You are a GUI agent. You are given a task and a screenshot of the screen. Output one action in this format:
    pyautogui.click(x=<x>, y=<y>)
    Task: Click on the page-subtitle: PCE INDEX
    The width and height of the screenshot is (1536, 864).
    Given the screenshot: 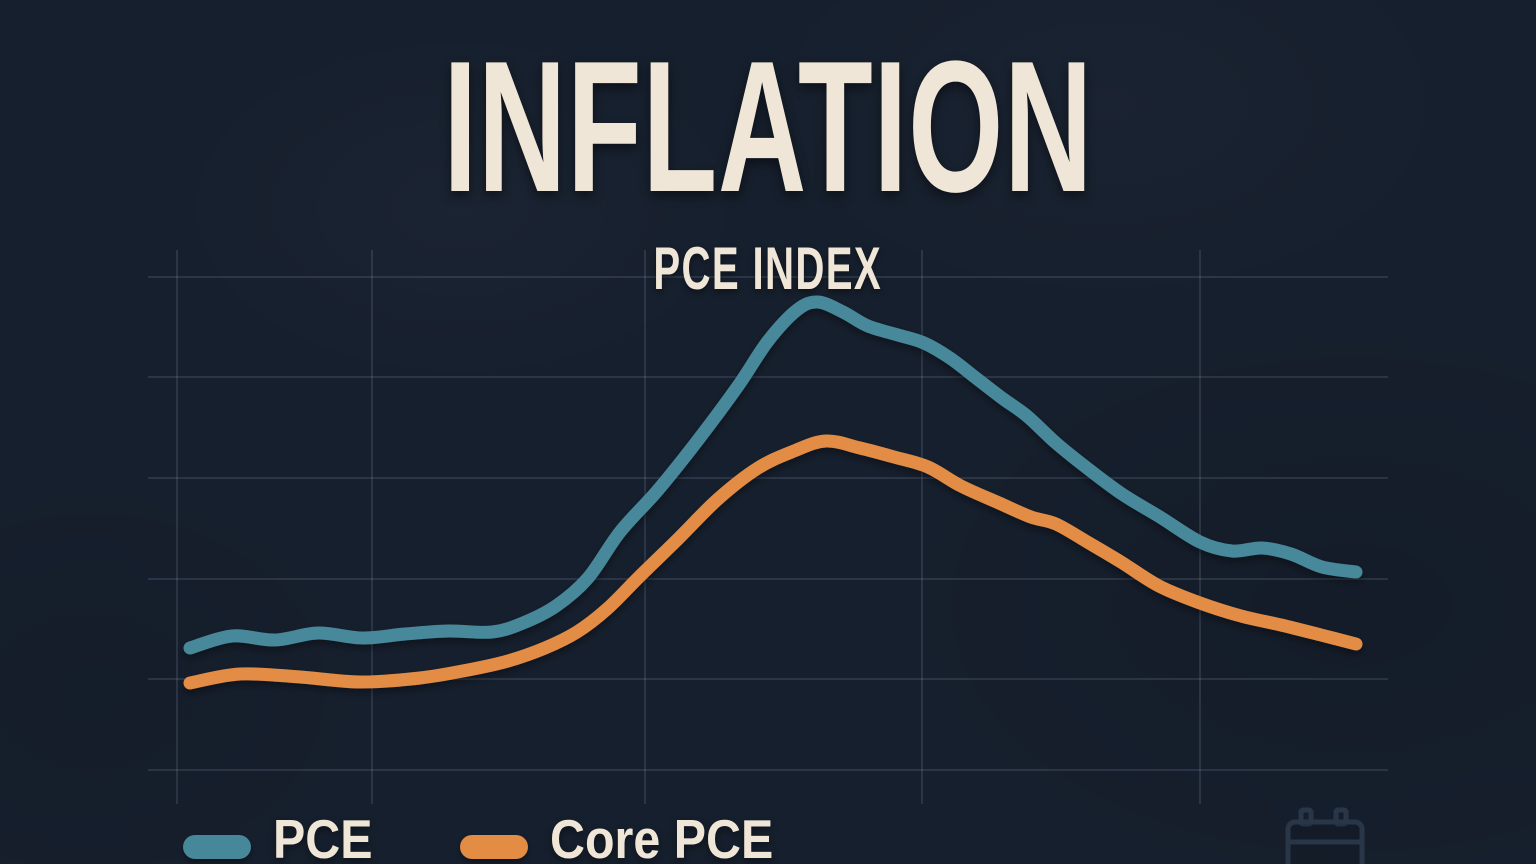 What is the action you would take?
    pyautogui.click(x=768, y=268)
    